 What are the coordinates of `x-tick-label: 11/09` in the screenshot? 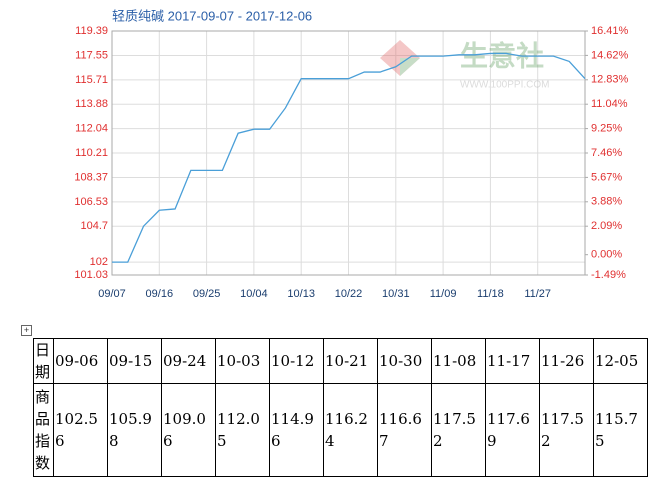 It's located at (443, 294).